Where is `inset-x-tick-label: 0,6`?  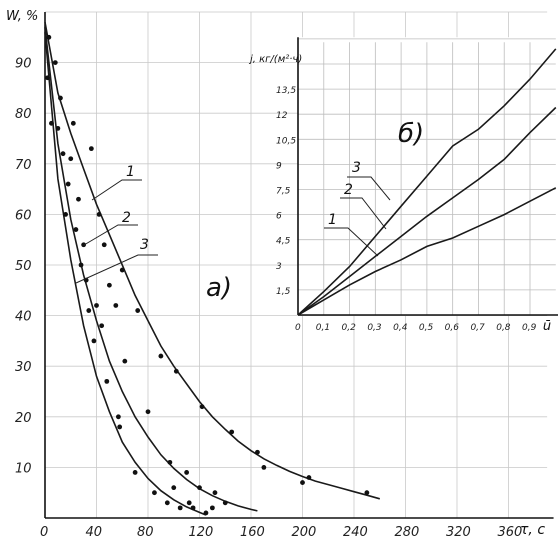
inset-x-tick-label: 0,6 is located at coordinates (452, 328).